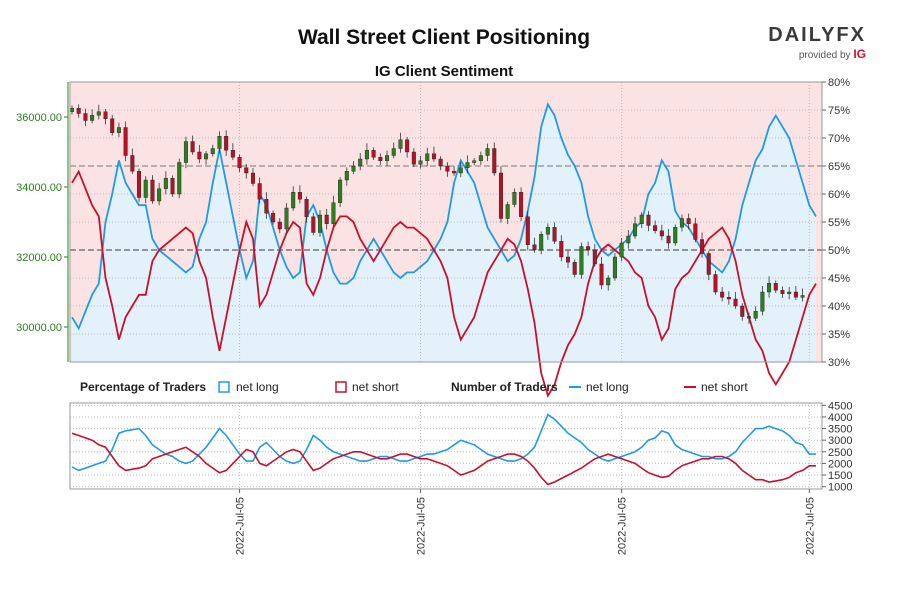 The image size is (900, 600). What do you see at coordinates (839, 139) in the screenshot?
I see `pct-tick-label: 70%` at bounding box center [839, 139].